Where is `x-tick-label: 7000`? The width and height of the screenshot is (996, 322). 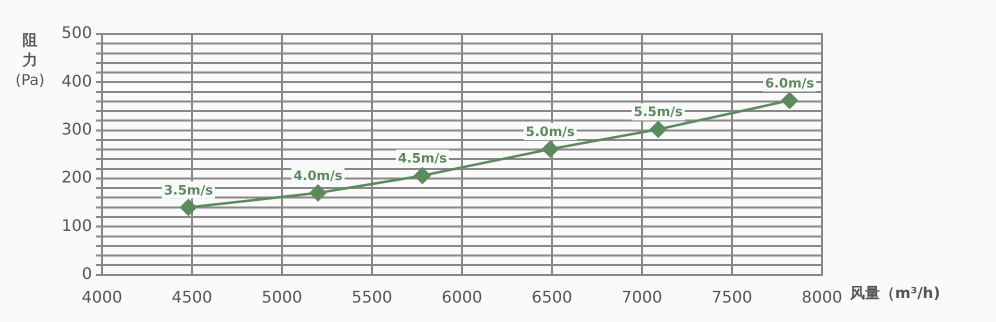
x-tick-label: 7000 is located at coordinates (642, 297).